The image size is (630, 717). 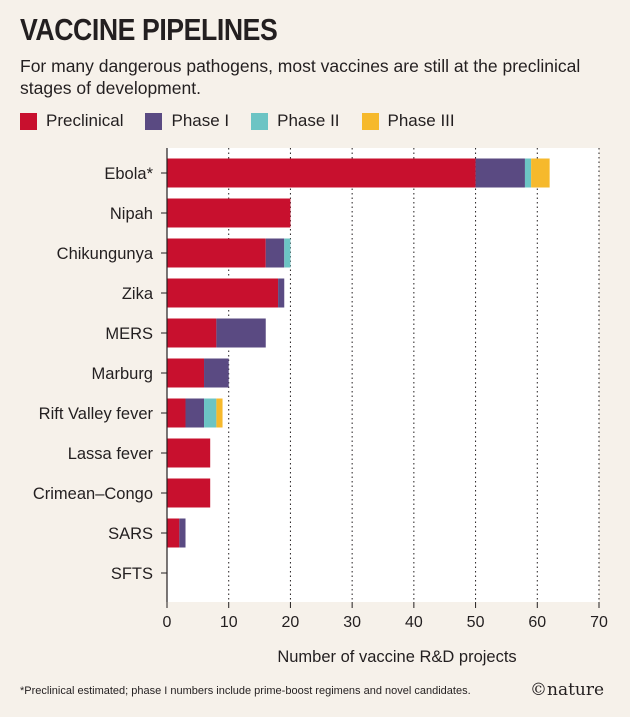 What do you see at coordinates (200, 120) in the screenshot?
I see `legend-label-phase-1: Phase I` at bounding box center [200, 120].